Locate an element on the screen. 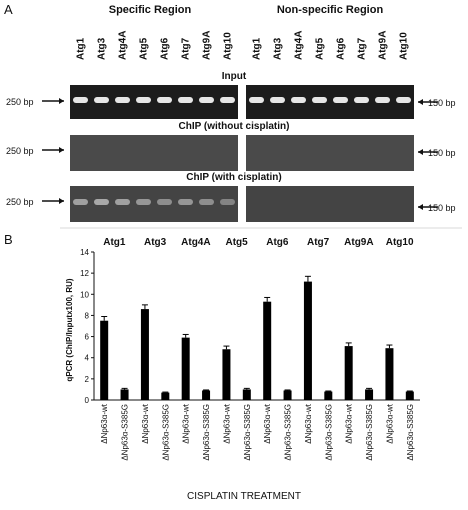 The image size is (468, 510). gel-panel-right is located at coordinates (330, 204).